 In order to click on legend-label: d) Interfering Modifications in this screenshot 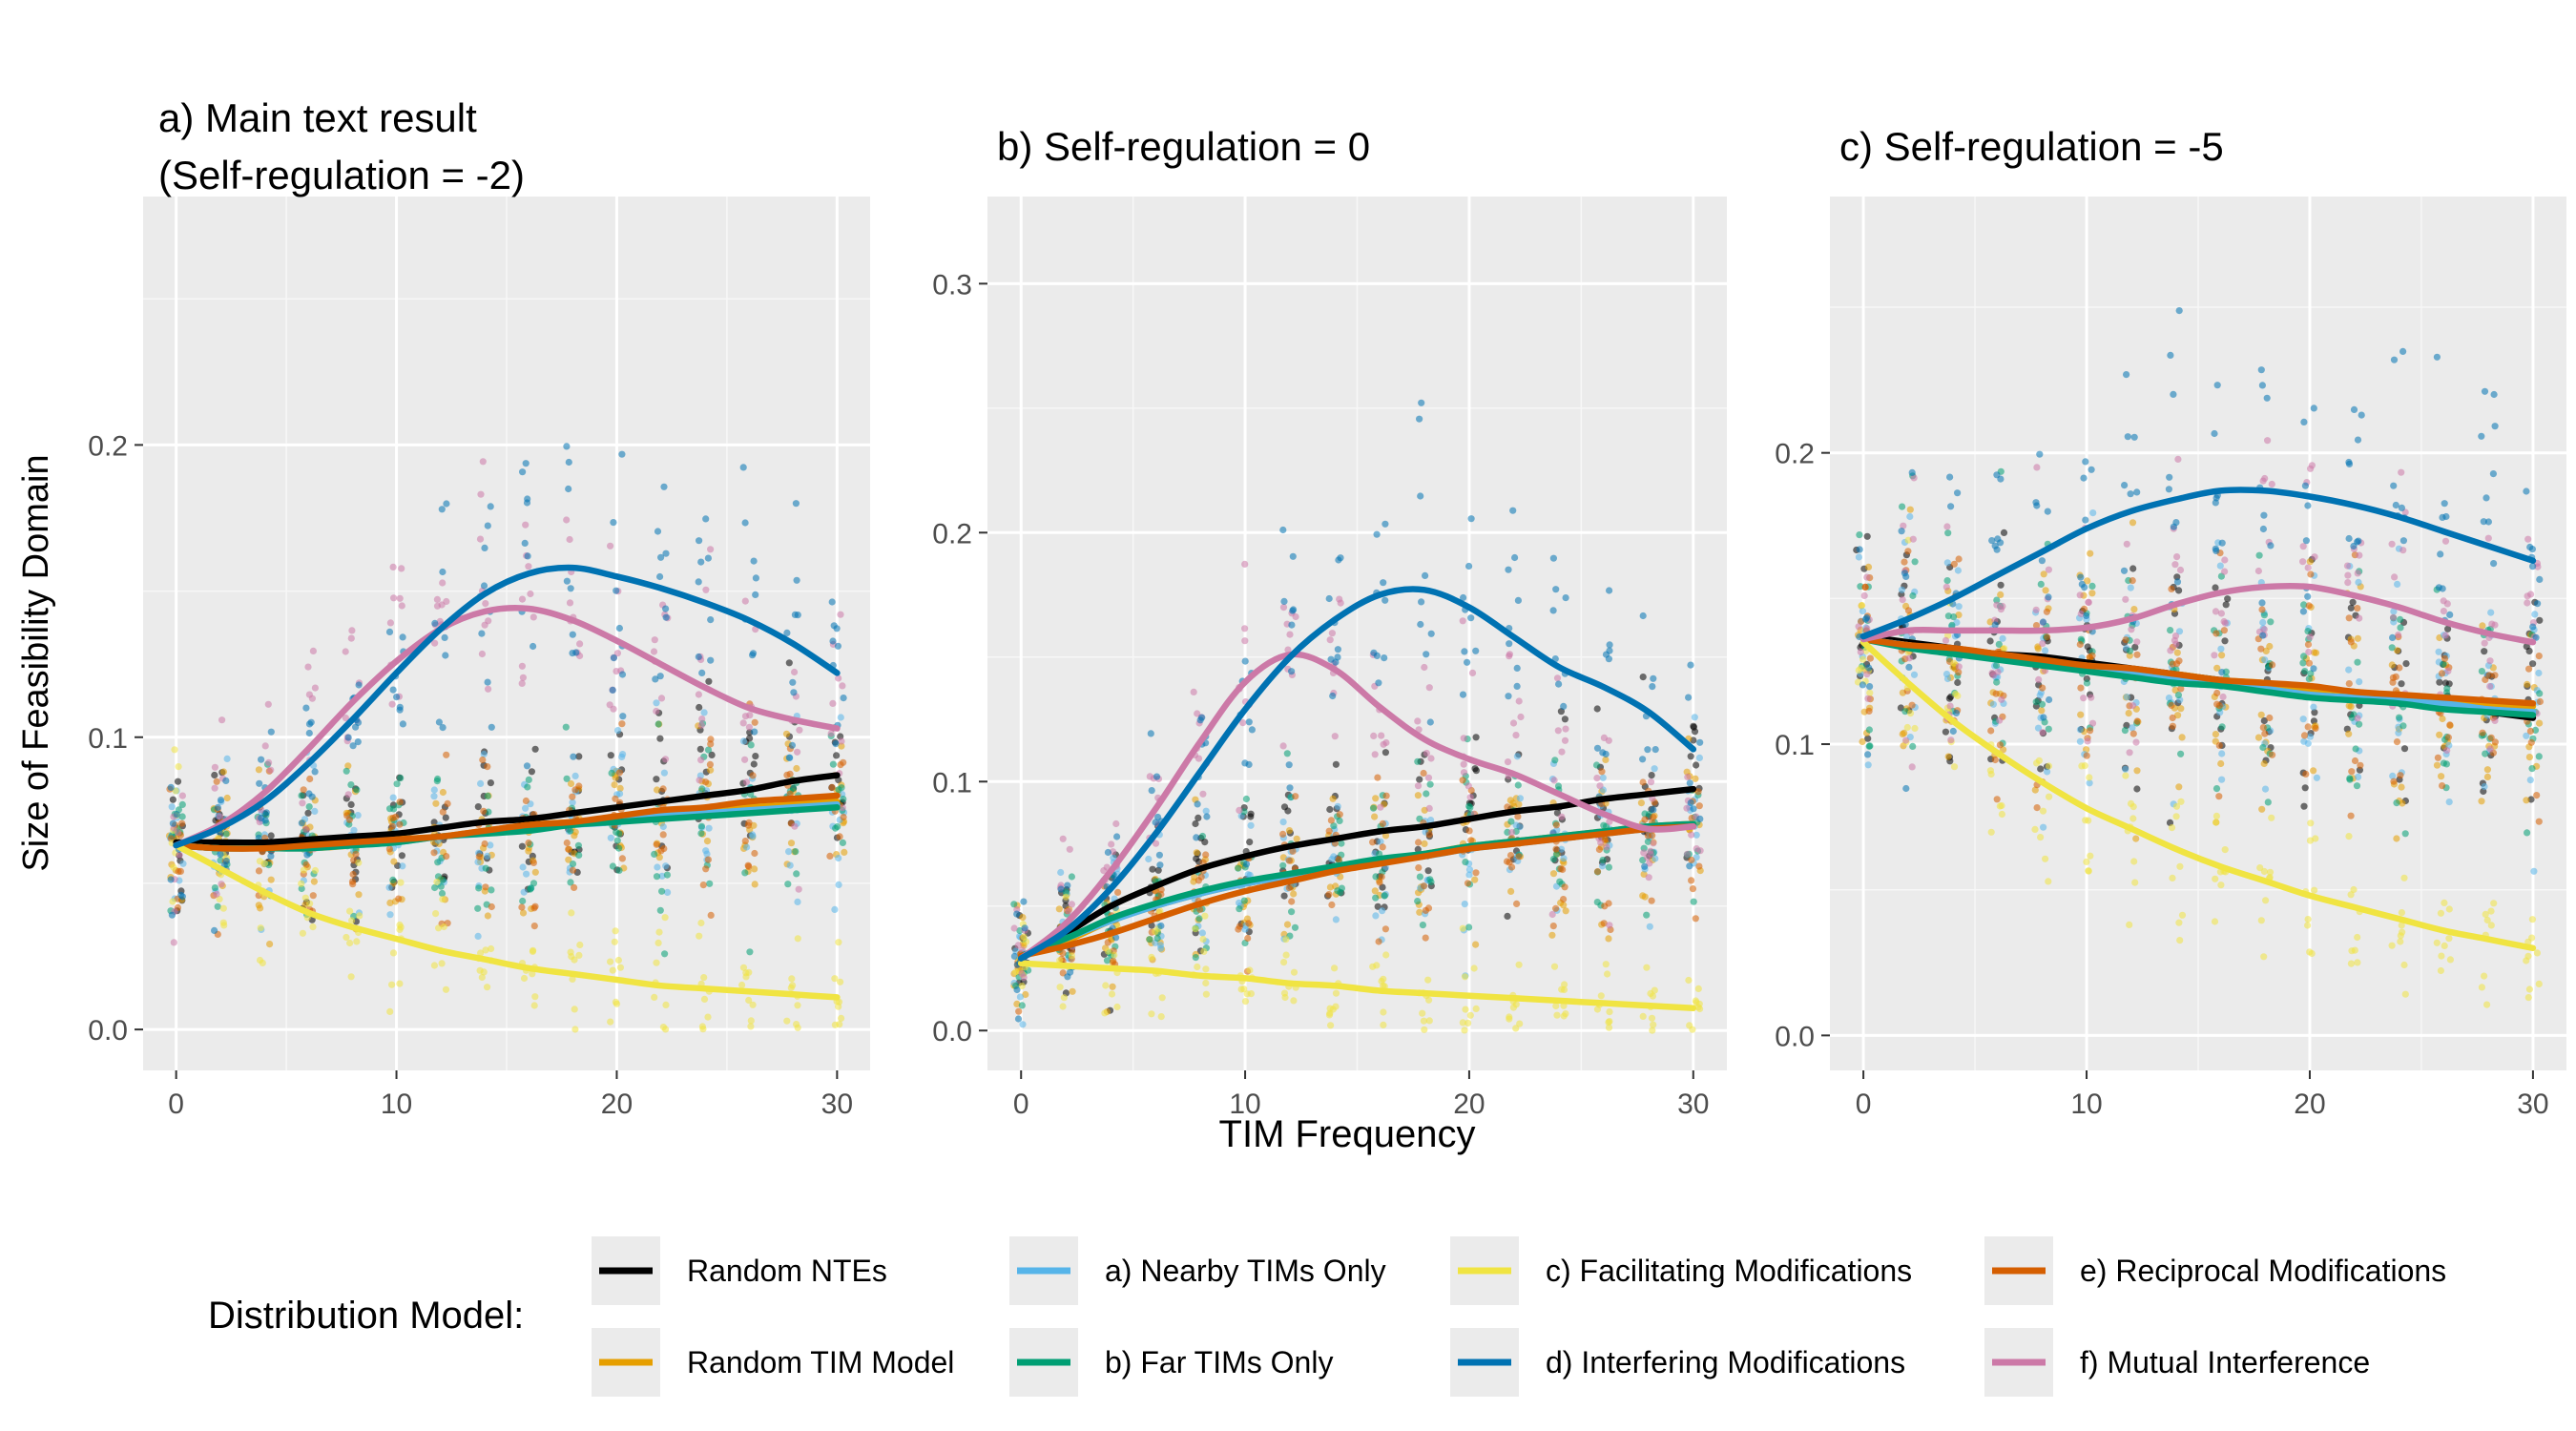, I will do `click(1725, 1362)`.